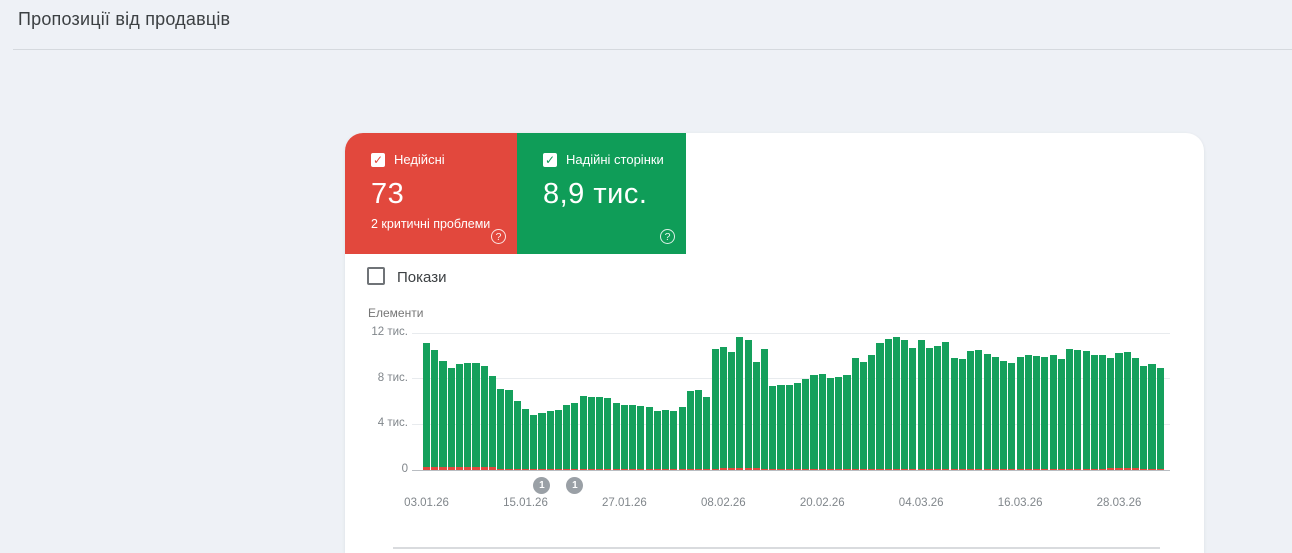 The width and height of the screenshot is (1292, 553). Describe the element at coordinates (376, 276) in the screenshot. I see `impressions-checkbox` at that location.